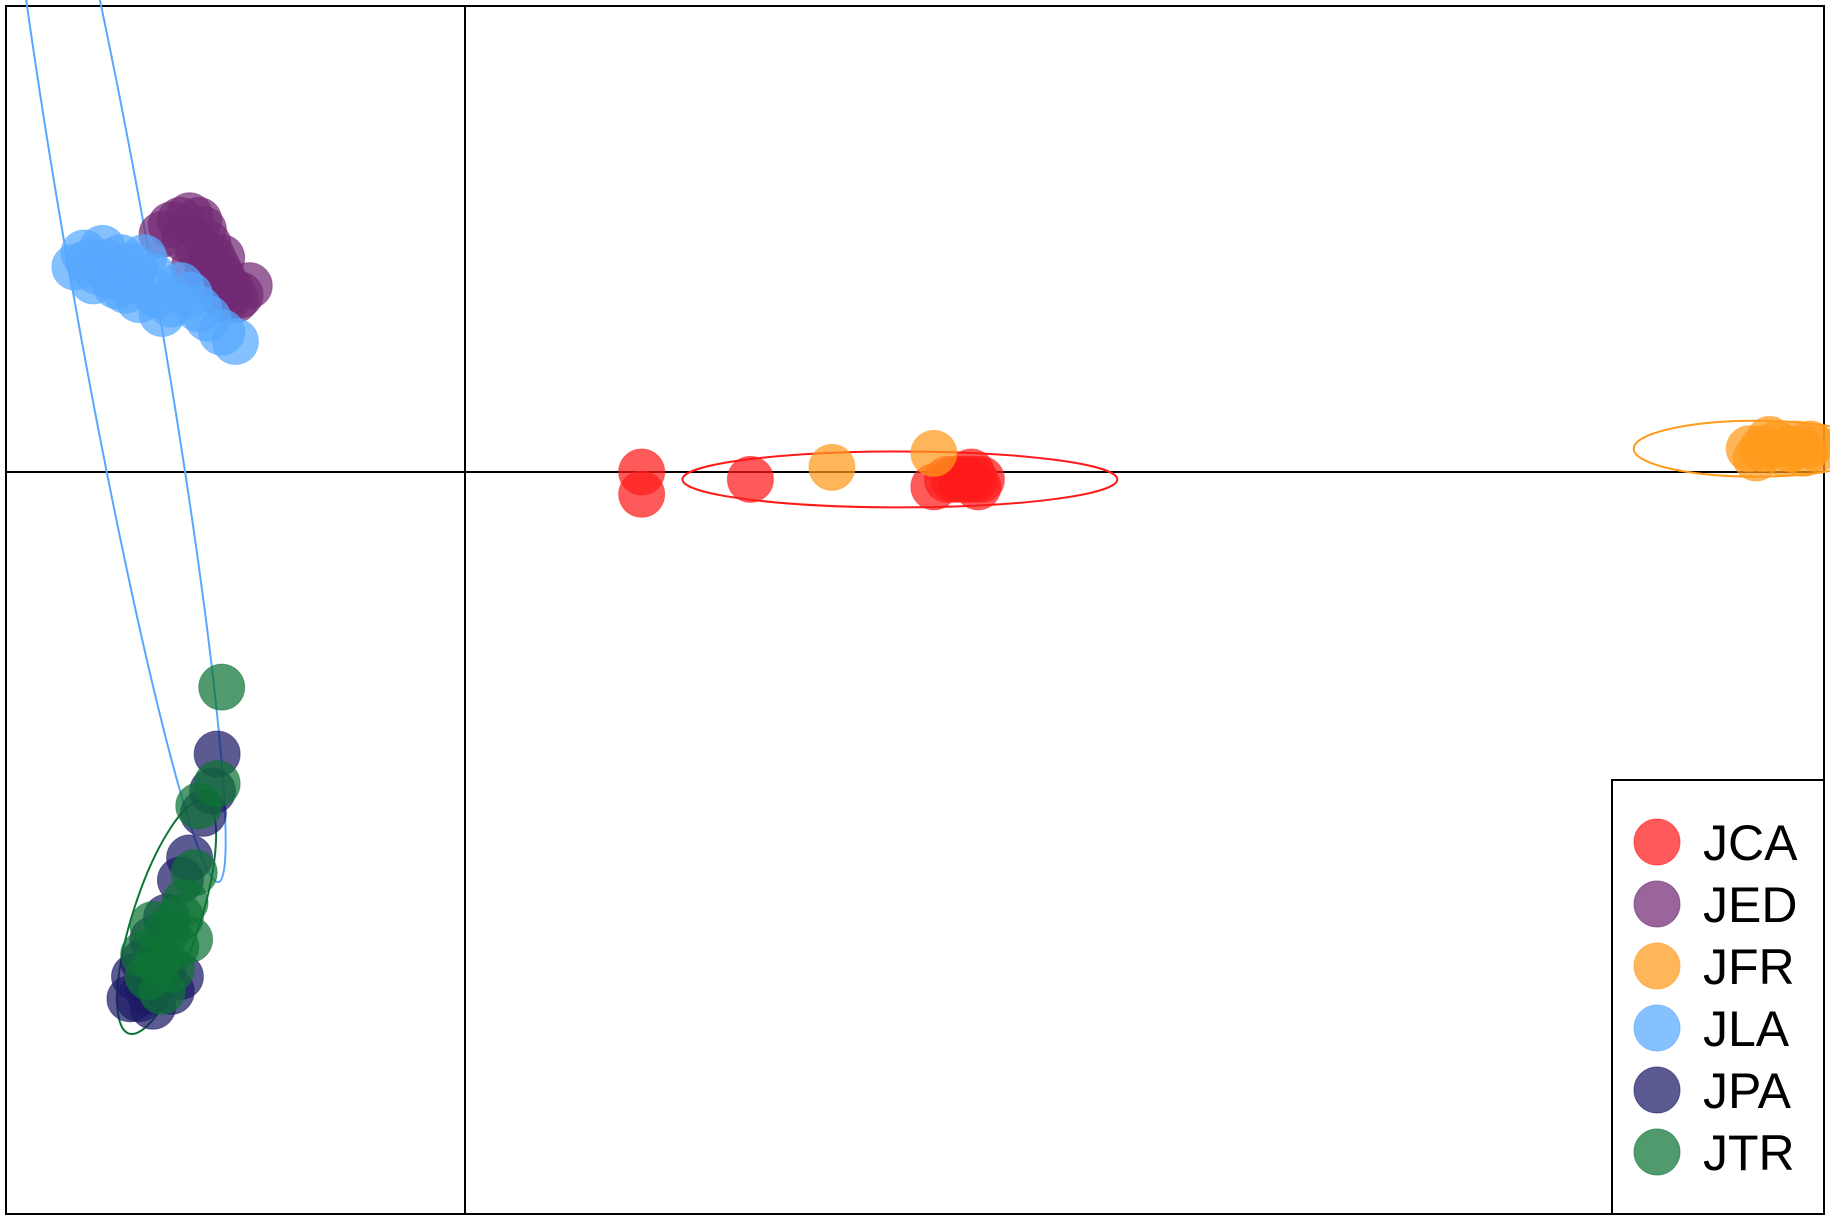  I want to click on legend-label-jfr: JFR, so click(1749, 967).